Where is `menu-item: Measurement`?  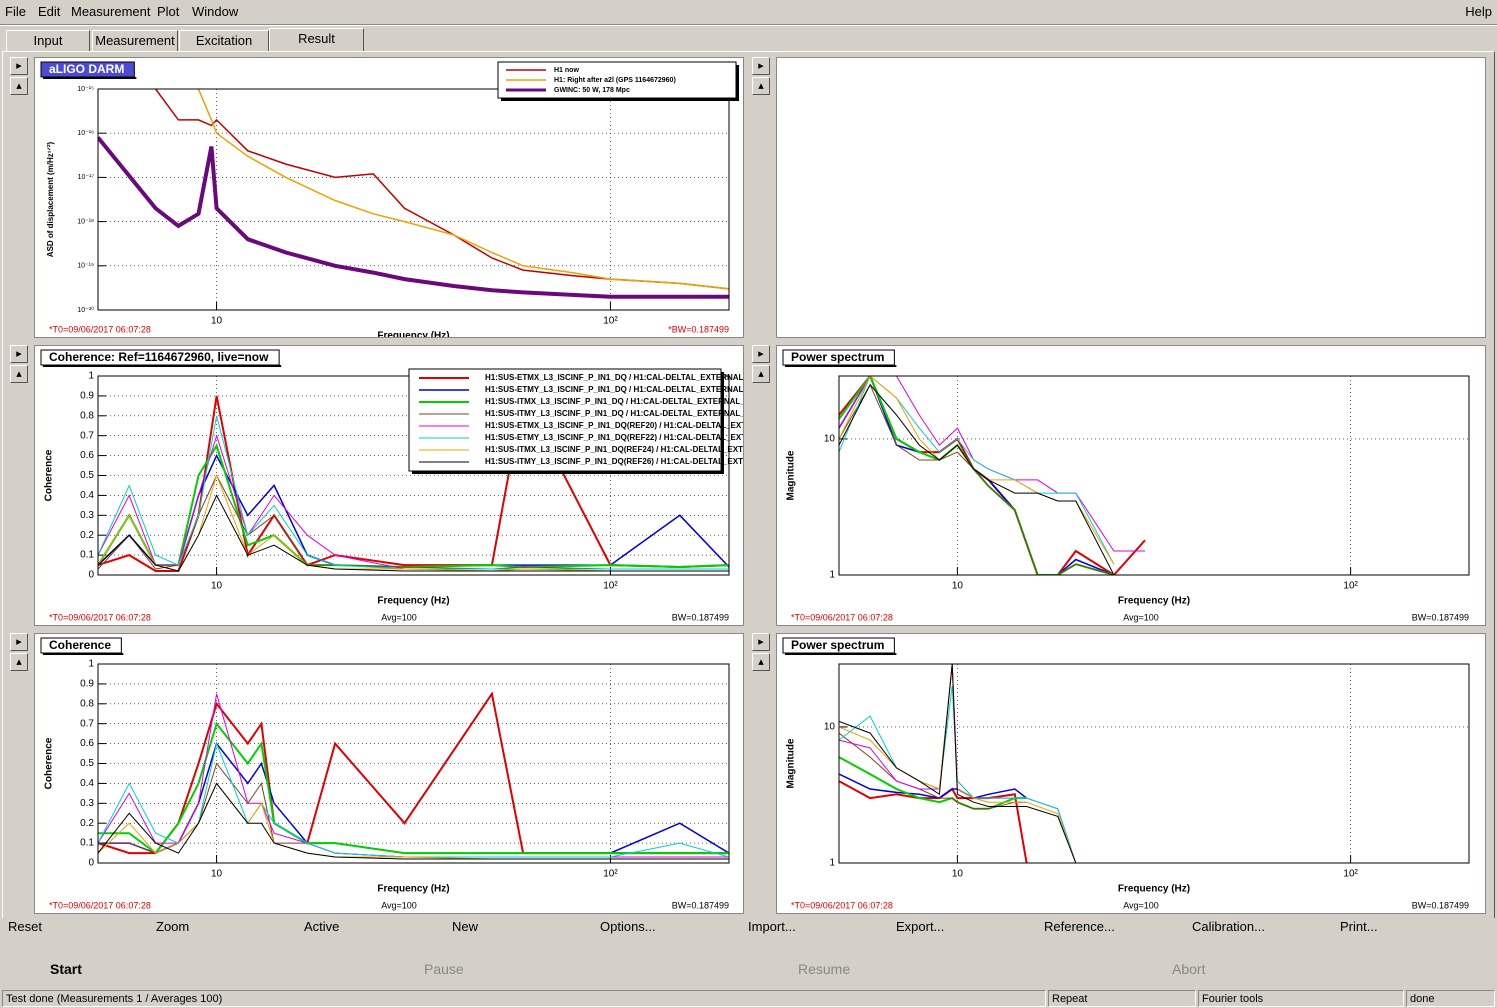 menu-item: Measurement is located at coordinates (111, 11).